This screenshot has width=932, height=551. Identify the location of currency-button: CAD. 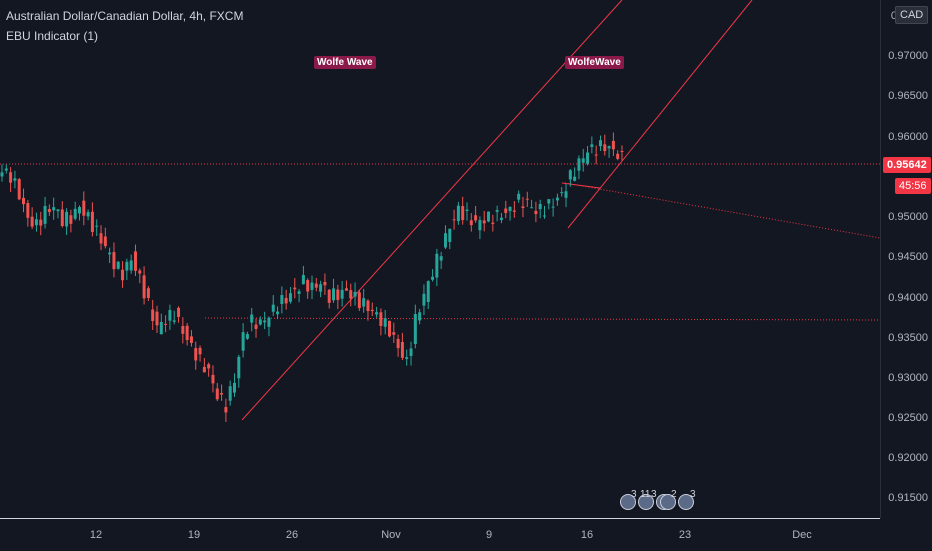
(912, 15).